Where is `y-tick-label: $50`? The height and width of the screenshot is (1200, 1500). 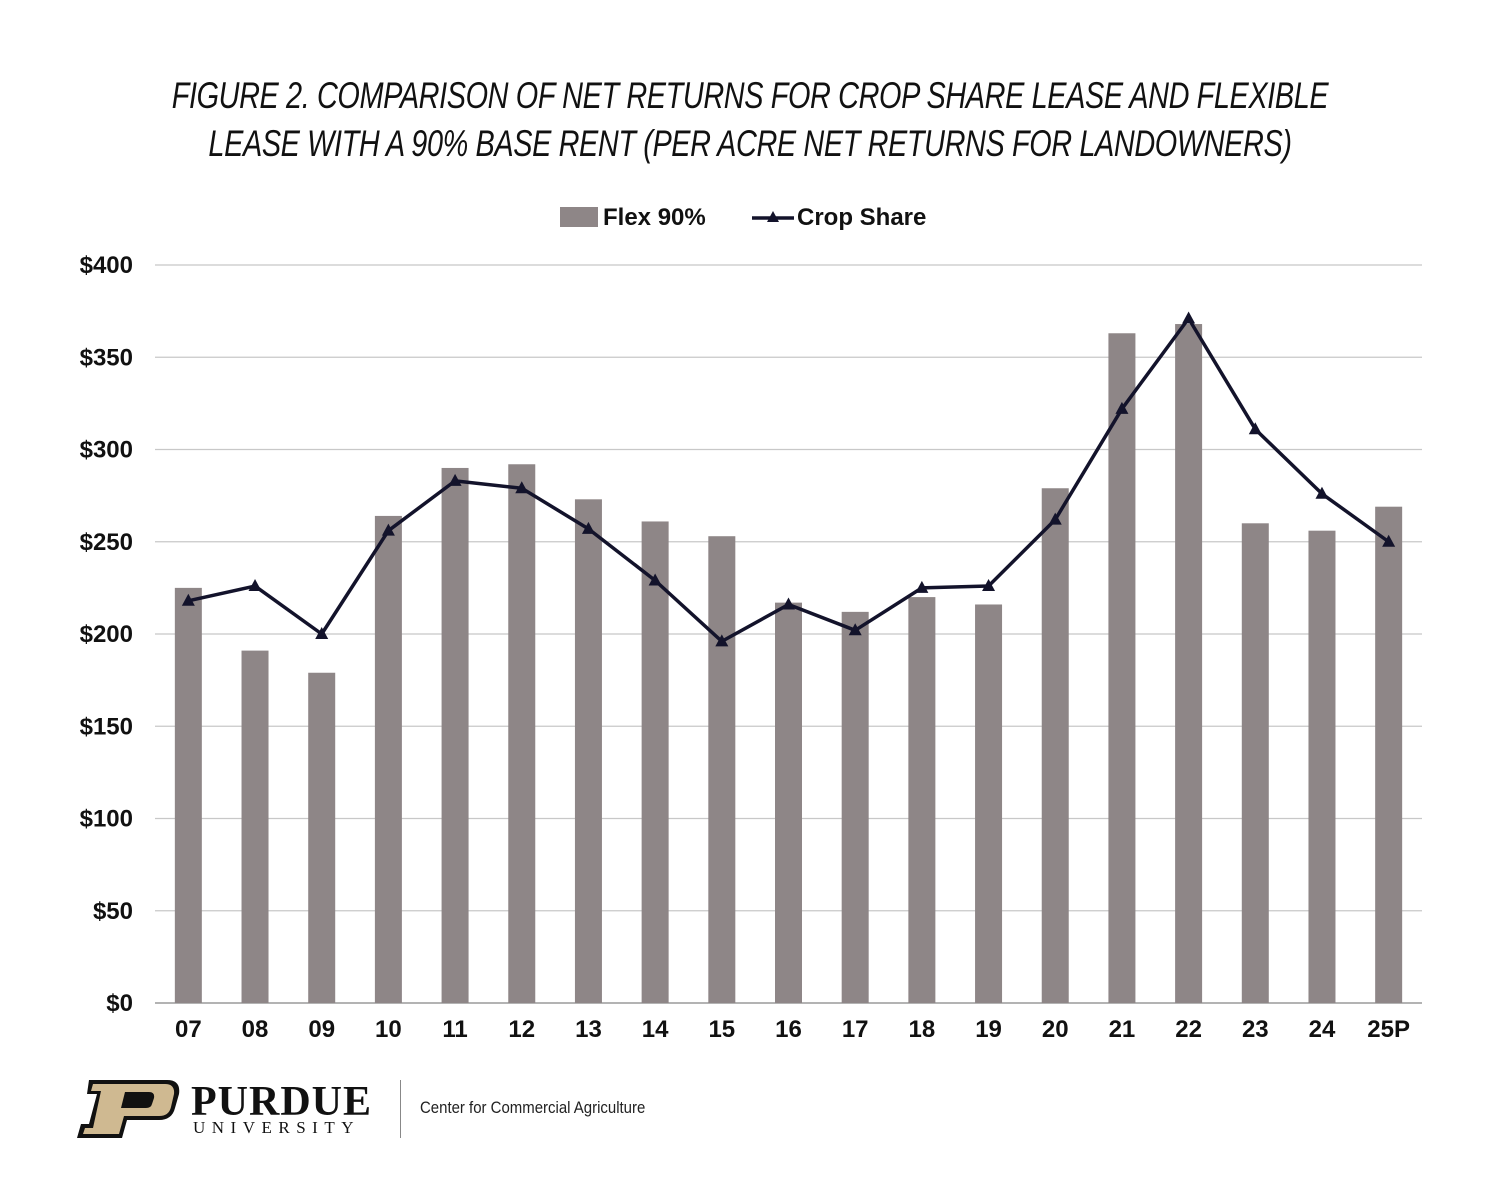
y-tick-label: $50 is located at coordinates (113, 911).